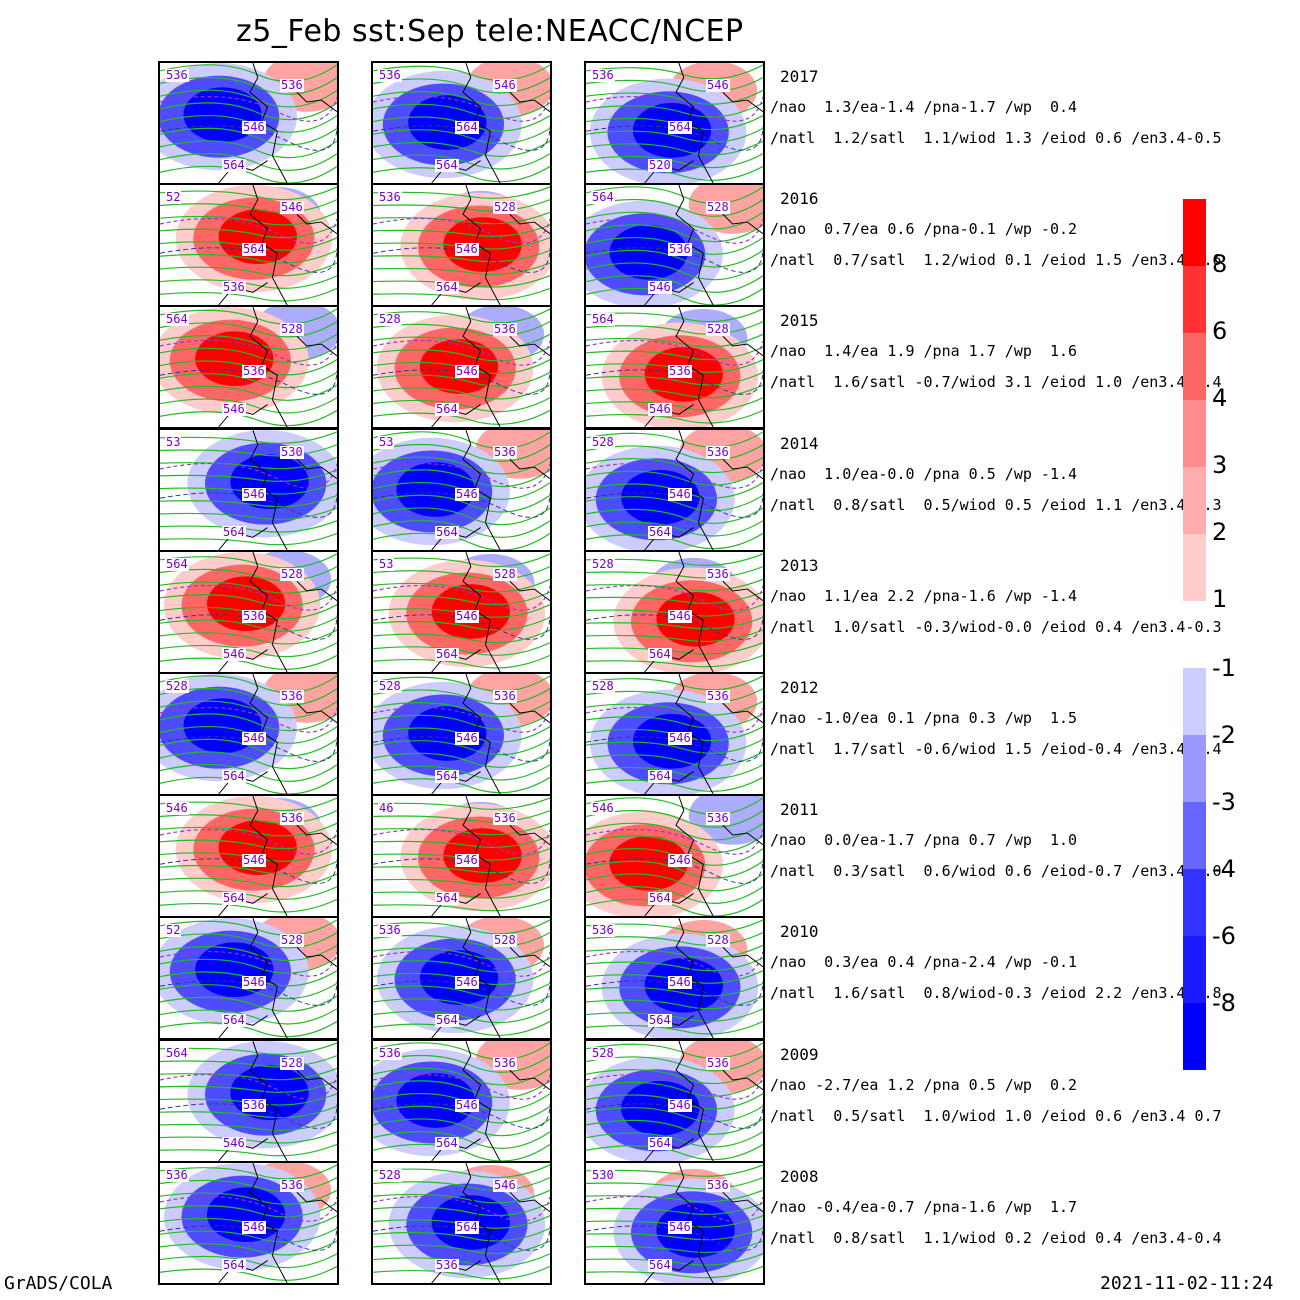  What do you see at coordinates (1224, 802) in the screenshot?
I see `colorbar-tick-label: -3` at bounding box center [1224, 802].